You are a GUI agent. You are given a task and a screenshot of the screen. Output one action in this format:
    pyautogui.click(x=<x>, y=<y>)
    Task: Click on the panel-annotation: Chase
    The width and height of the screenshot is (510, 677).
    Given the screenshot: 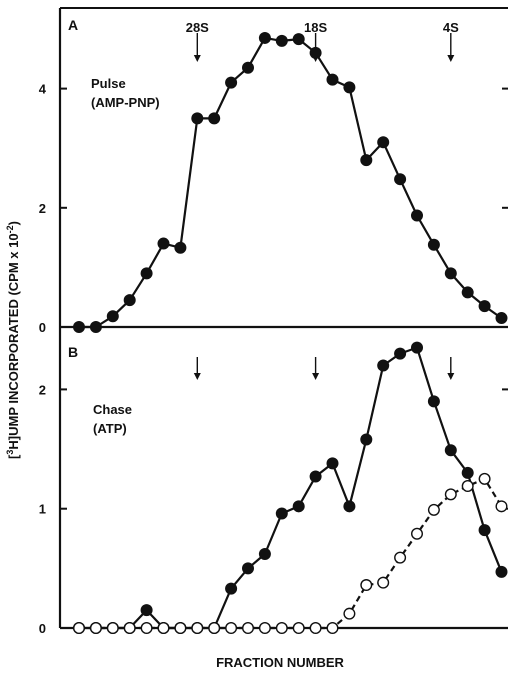 What is the action you would take?
    pyautogui.click(x=112, y=409)
    